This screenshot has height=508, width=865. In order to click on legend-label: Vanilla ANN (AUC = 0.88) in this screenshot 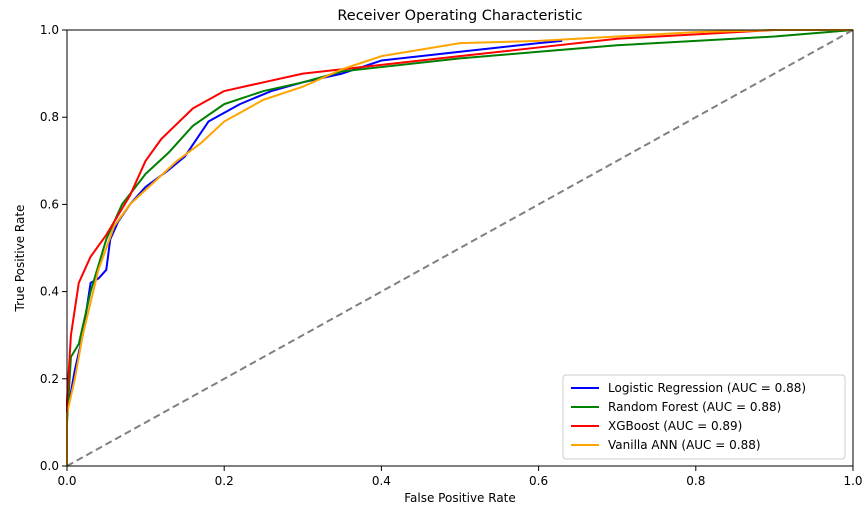, I will do `click(684, 445)`.